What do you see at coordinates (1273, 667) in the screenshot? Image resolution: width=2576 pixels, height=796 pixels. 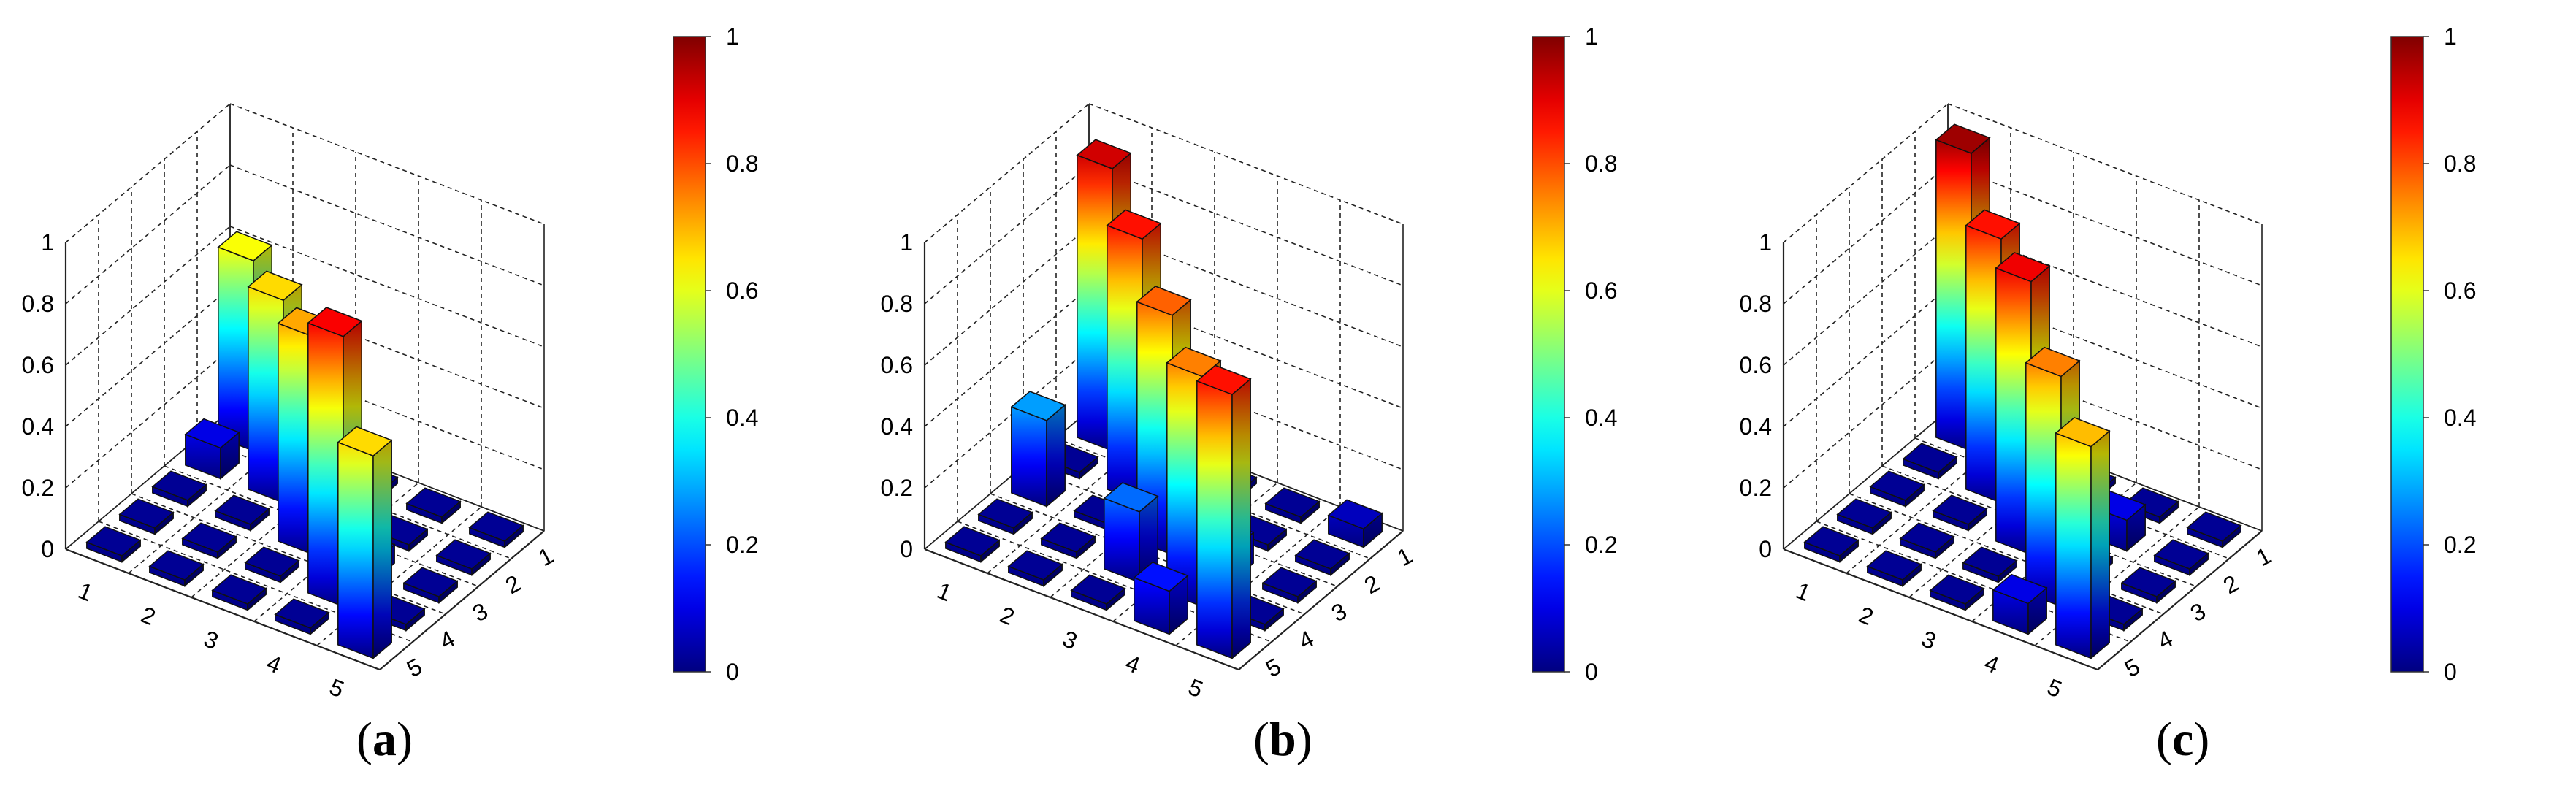 I see `y-tick-label: 5` at bounding box center [1273, 667].